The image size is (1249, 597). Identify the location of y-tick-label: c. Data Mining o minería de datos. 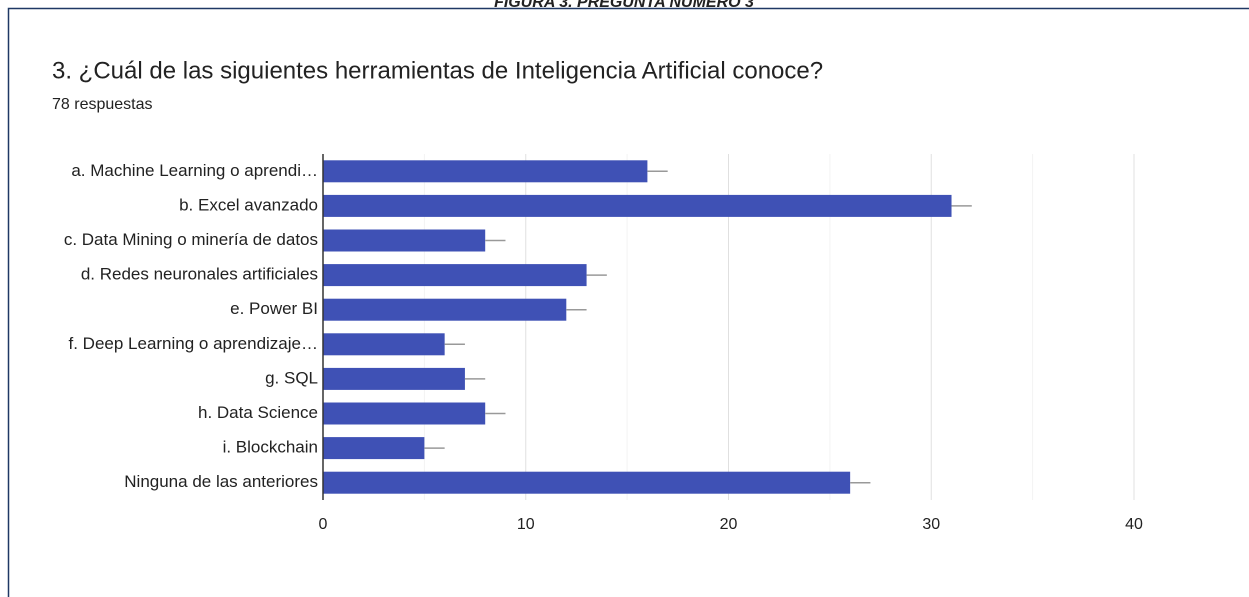
(191, 239).